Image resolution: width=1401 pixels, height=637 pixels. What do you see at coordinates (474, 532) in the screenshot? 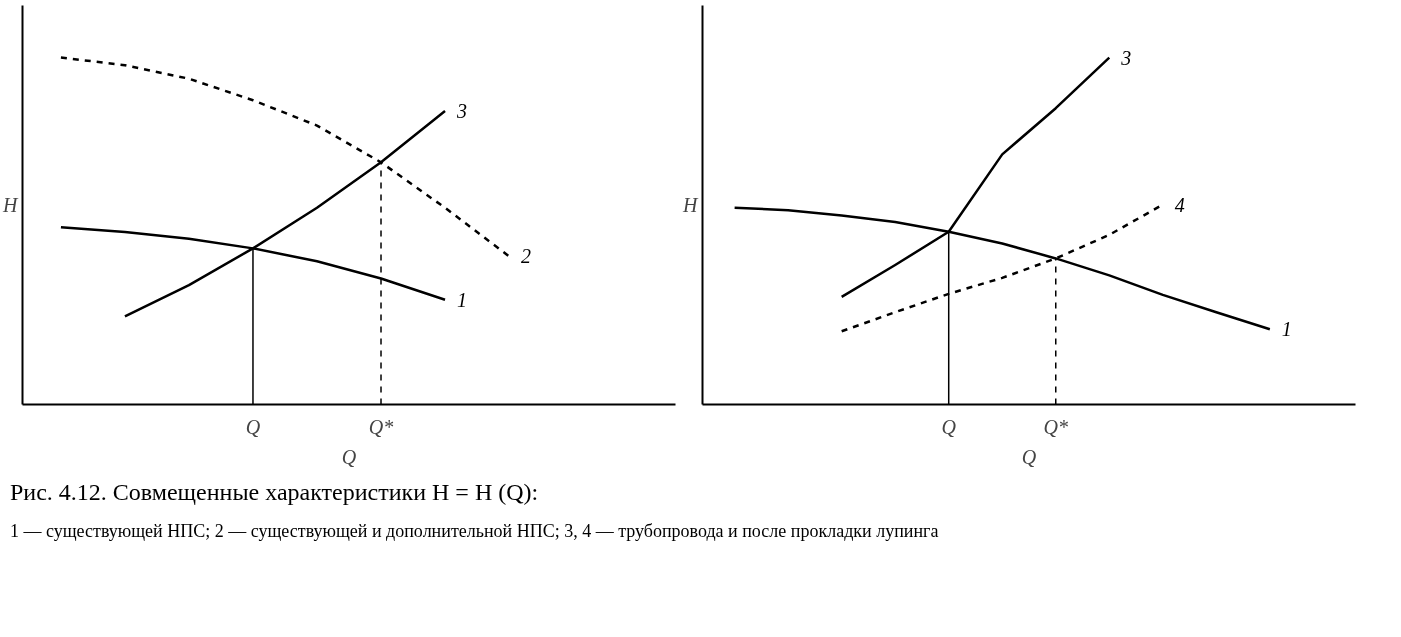
I see `text: 1 — существующей НПС; 2 — существующей и дополнительной НПС; 3, 4 — трубопровода и после прокладки лупинга` at bounding box center [474, 532].